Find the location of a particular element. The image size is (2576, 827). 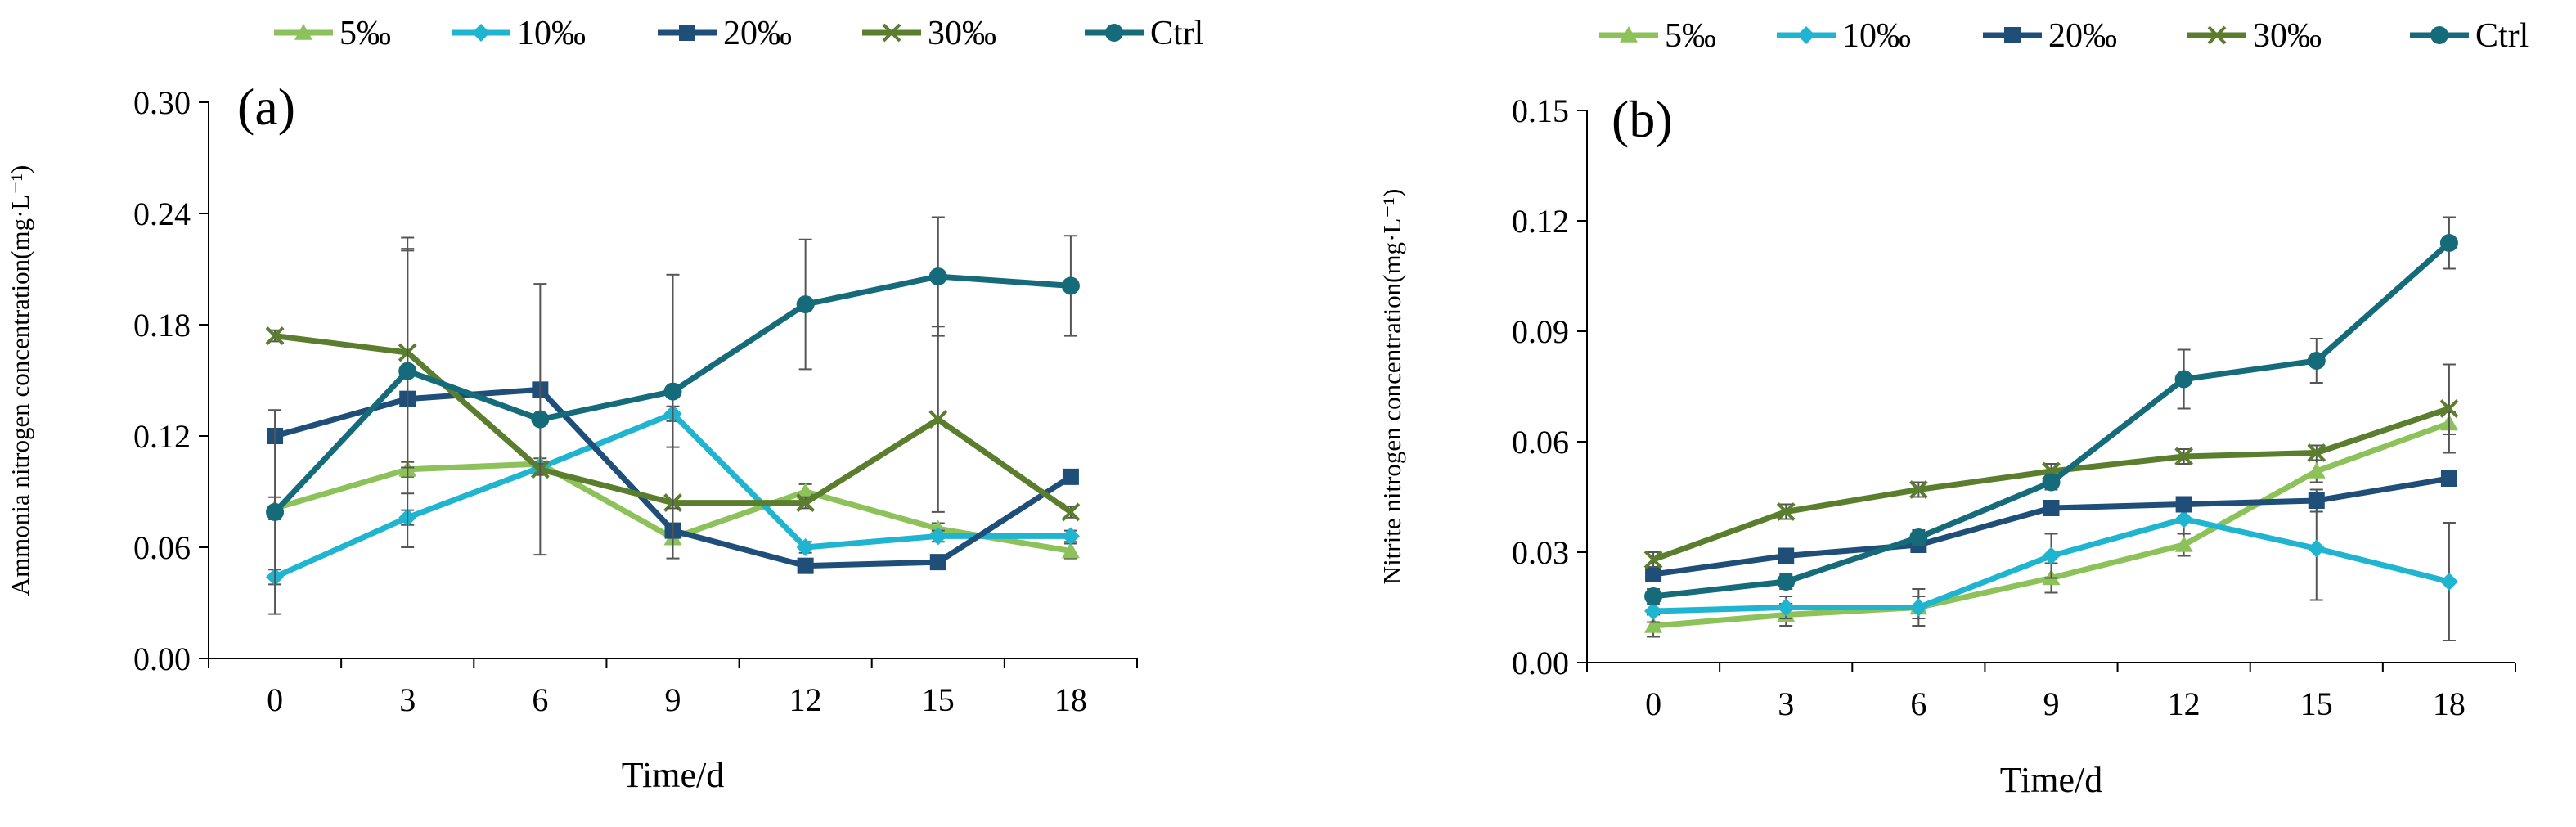

y-tick-label: 0.24 is located at coordinates (162, 214).